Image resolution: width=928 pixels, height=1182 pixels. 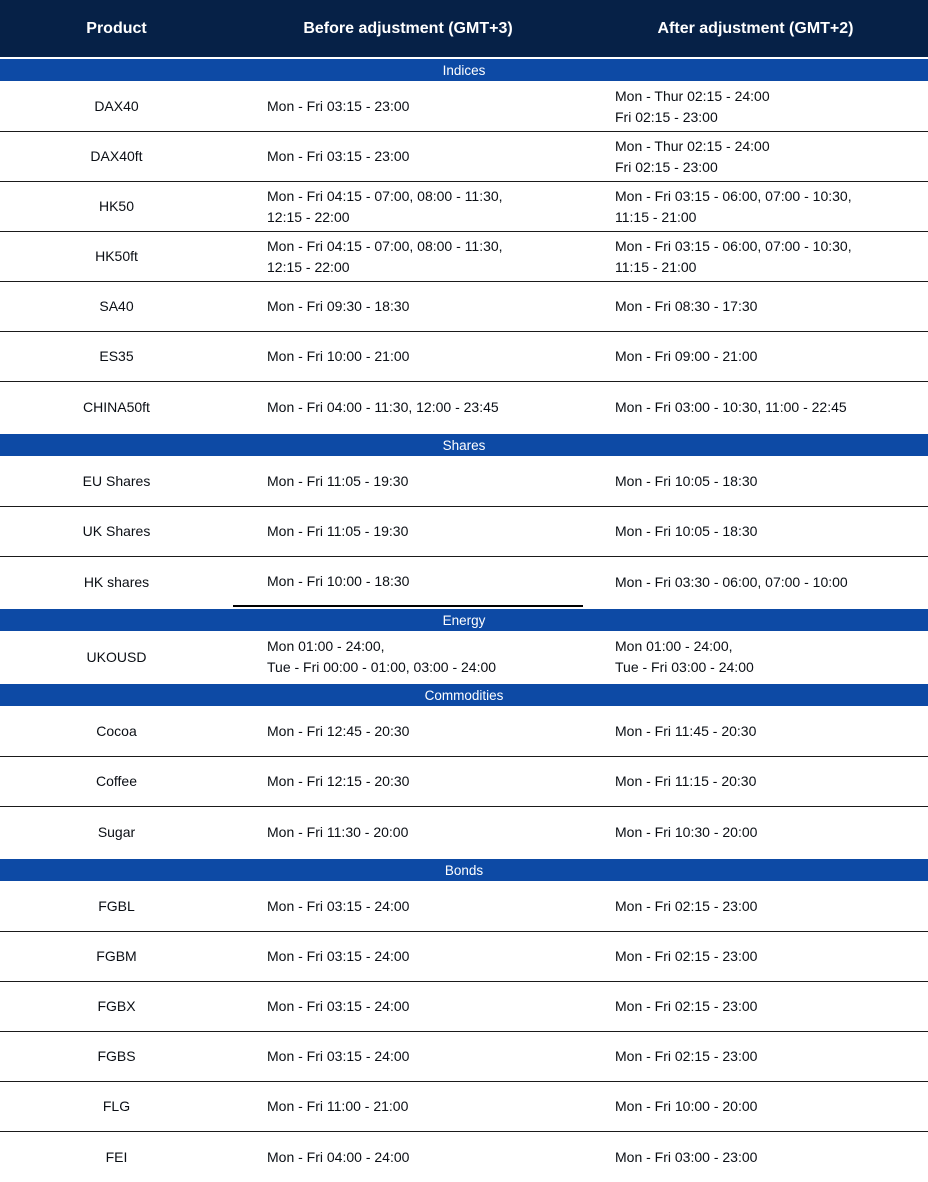 I want to click on before-hours-cell: Mon - Fri 10:00 - 18:30, so click(x=408, y=582).